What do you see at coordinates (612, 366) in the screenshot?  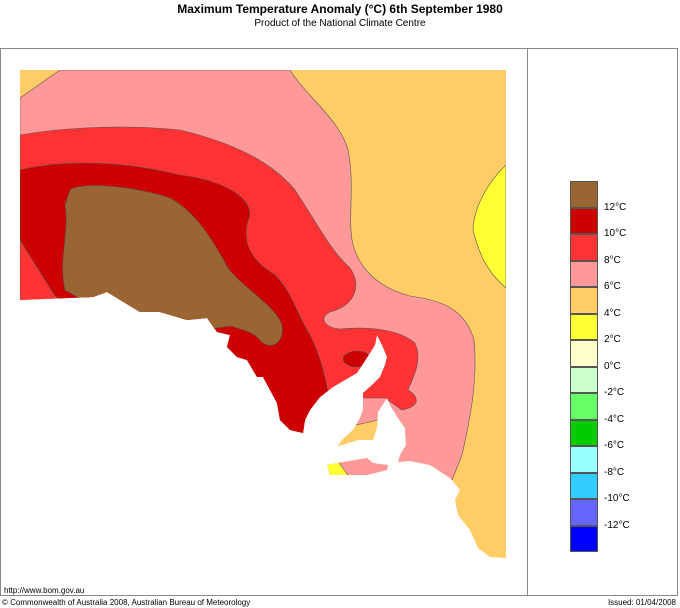 I see `legend-label: 0°C` at bounding box center [612, 366].